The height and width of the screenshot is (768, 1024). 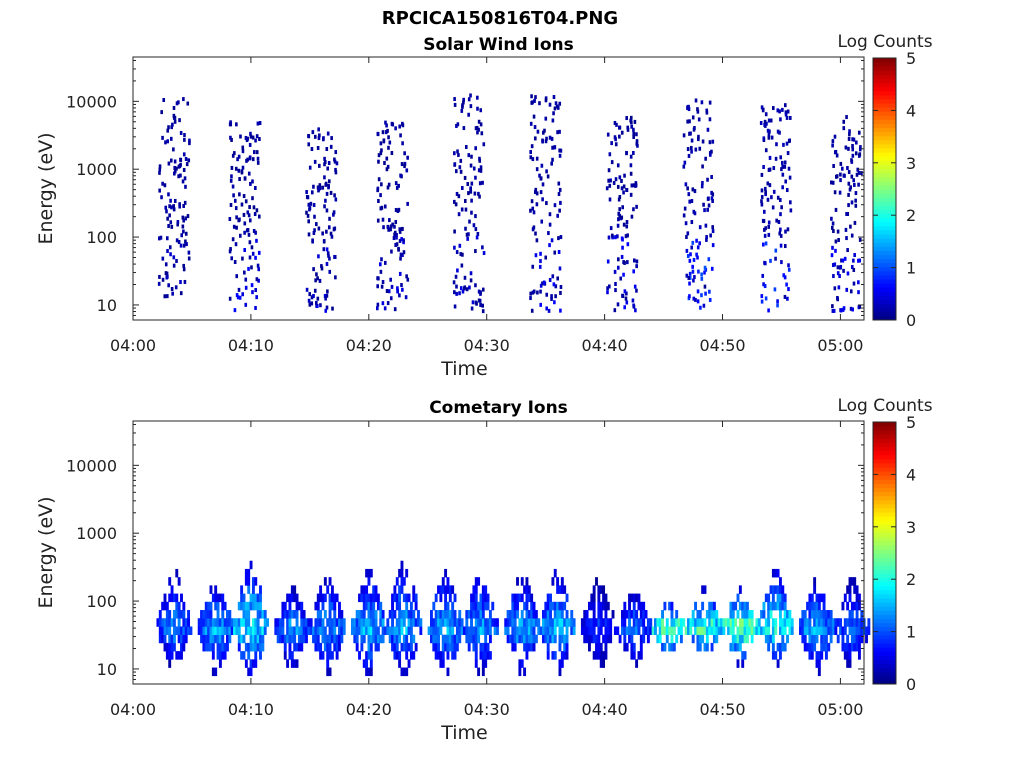 What do you see at coordinates (96, 533) in the screenshot?
I see `y-tick-label: 1000` at bounding box center [96, 533].